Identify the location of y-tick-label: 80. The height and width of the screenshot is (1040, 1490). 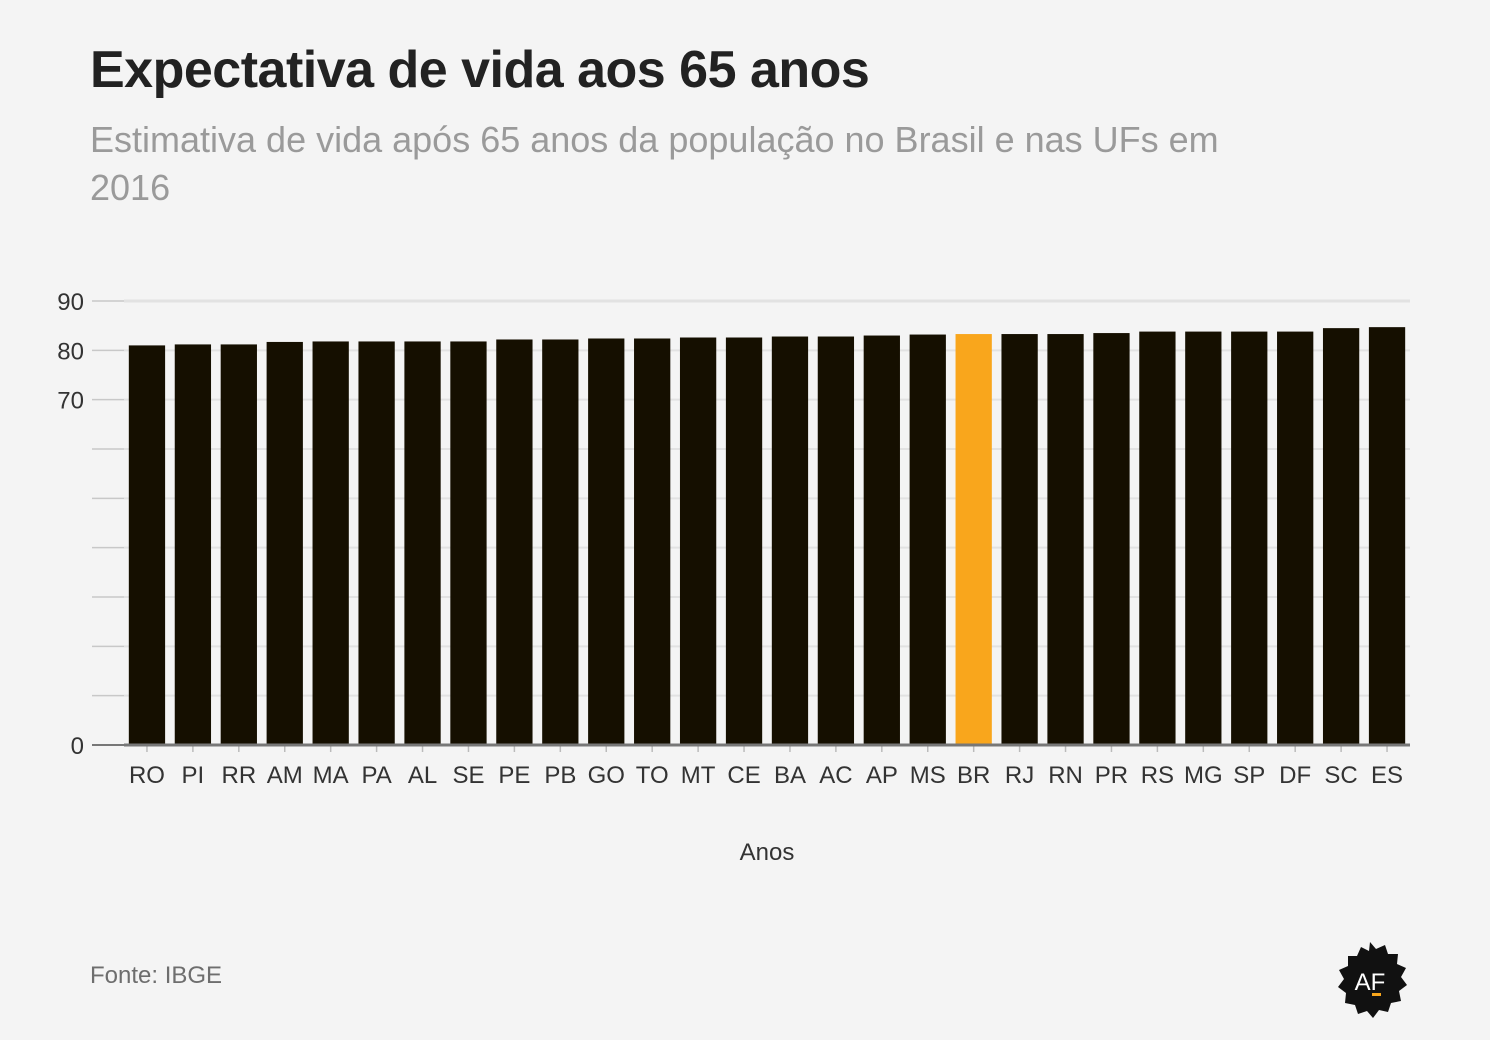
(70, 351).